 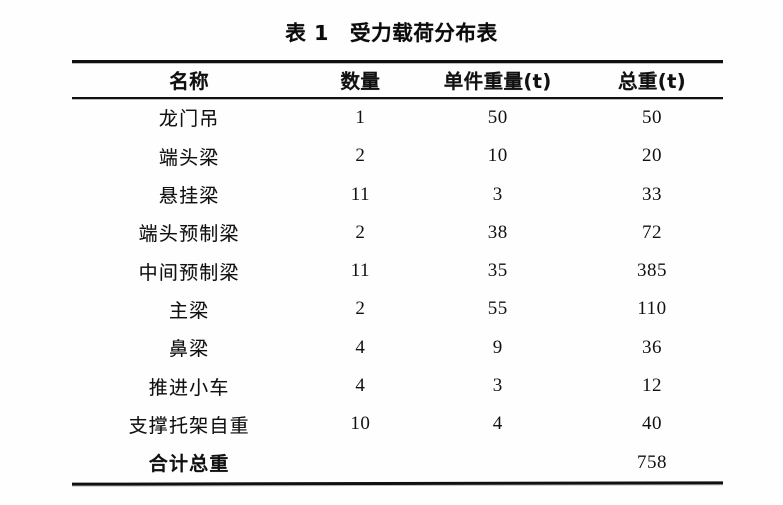 I want to click on cell-unit-weight: 35, so click(x=497, y=271).